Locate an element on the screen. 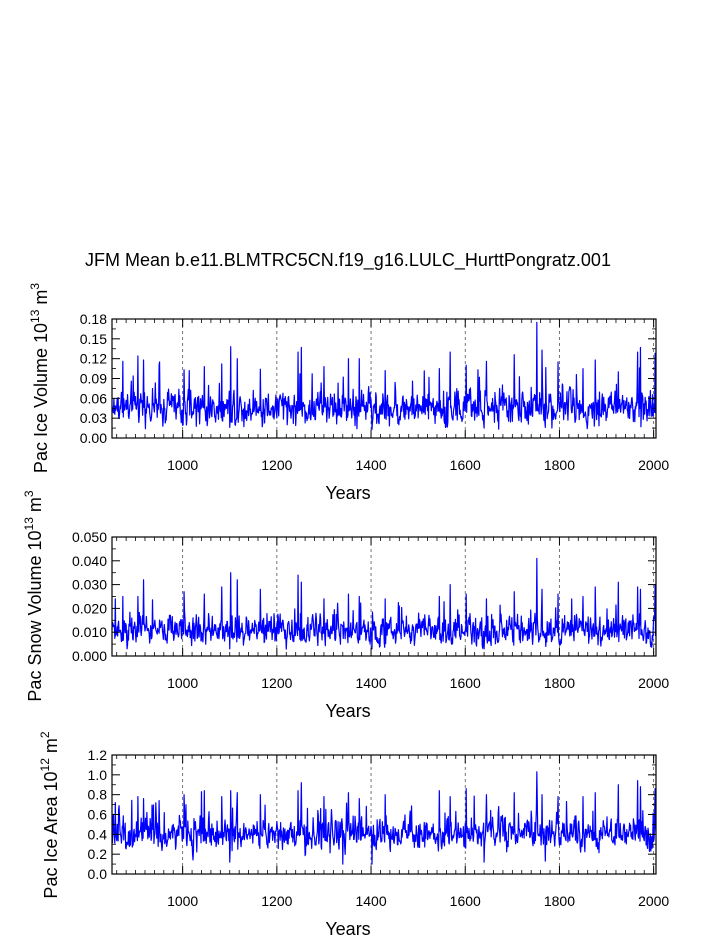 Image resolution: width=723 pixels, height=935 pixels. y-tick-label: 0.00 is located at coordinates (93, 438).